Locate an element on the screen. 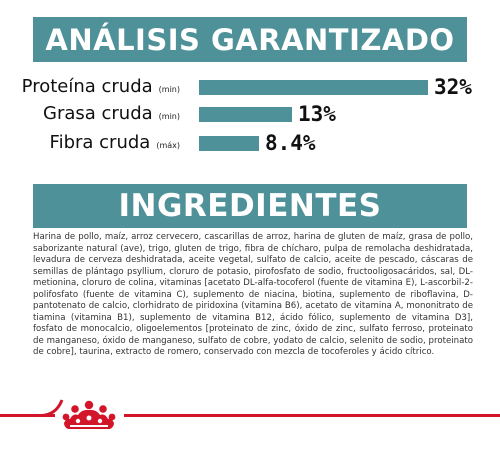 Image resolution: width=500 pixels, height=451 pixels. nutrient-row-fat: Grasa cruda (min) 13% is located at coordinates (250, 114).